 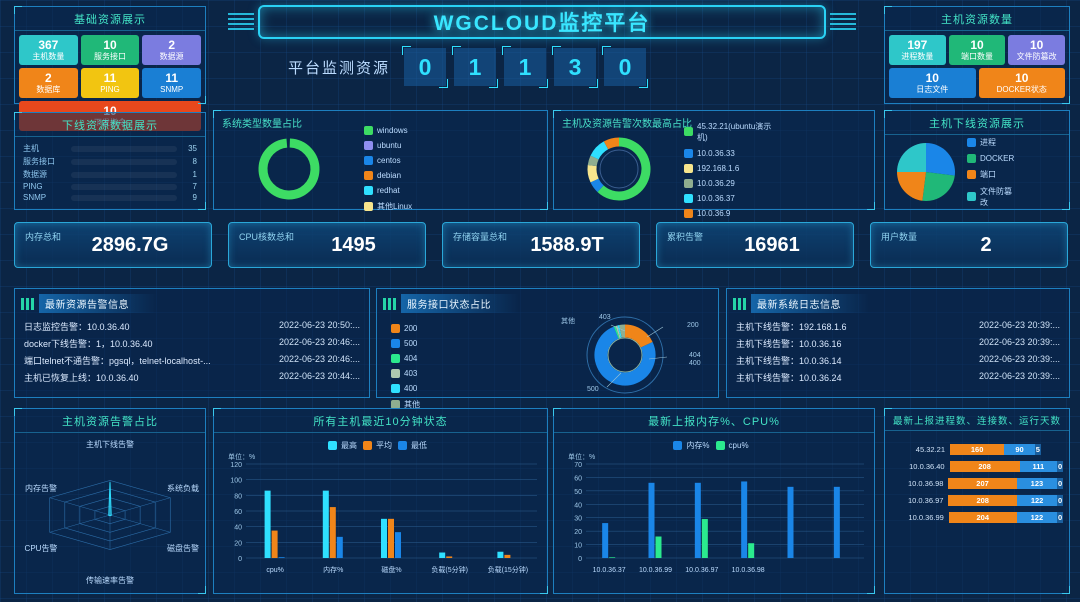 What do you see at coordinates (932, 83) in the screenshot?
I see `resource-tile-3: 10 日志文件` at bounding box center [932, 83].